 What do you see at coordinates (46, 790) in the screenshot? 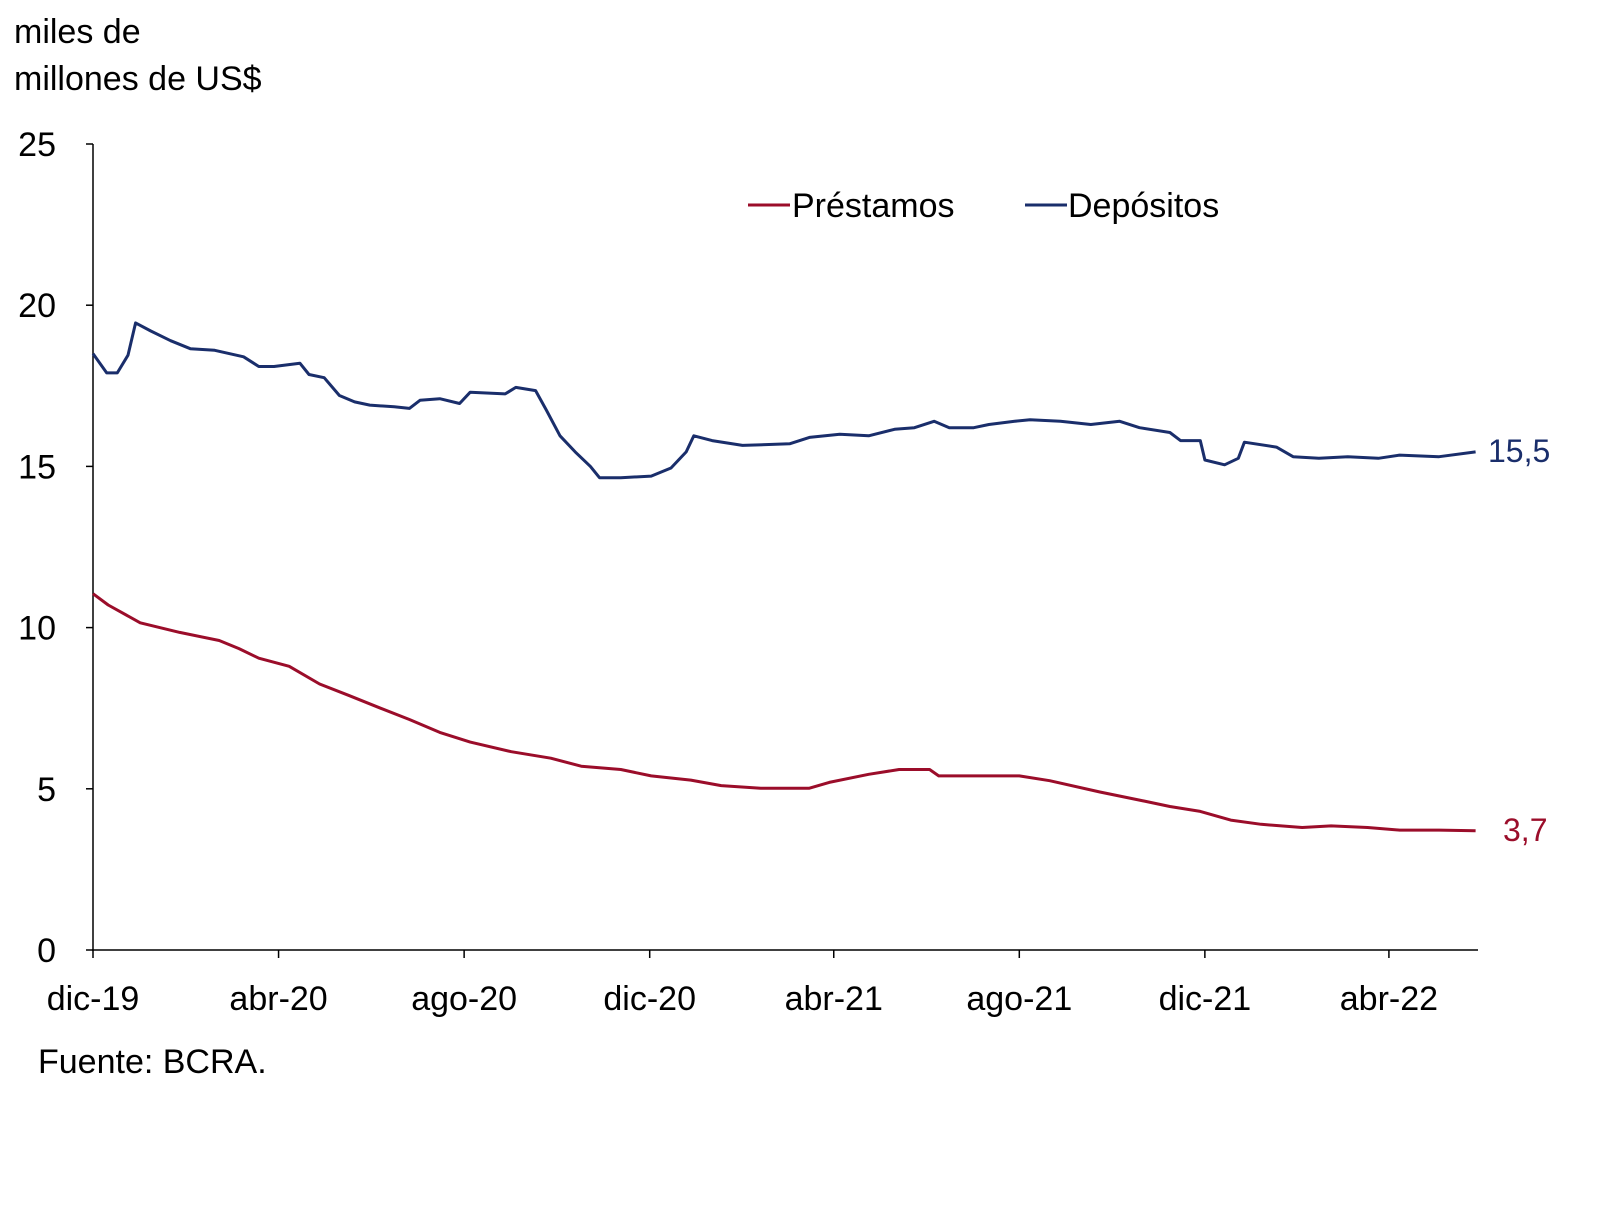
I see `y-tick-label: 5` at bounding box center [46, 790].